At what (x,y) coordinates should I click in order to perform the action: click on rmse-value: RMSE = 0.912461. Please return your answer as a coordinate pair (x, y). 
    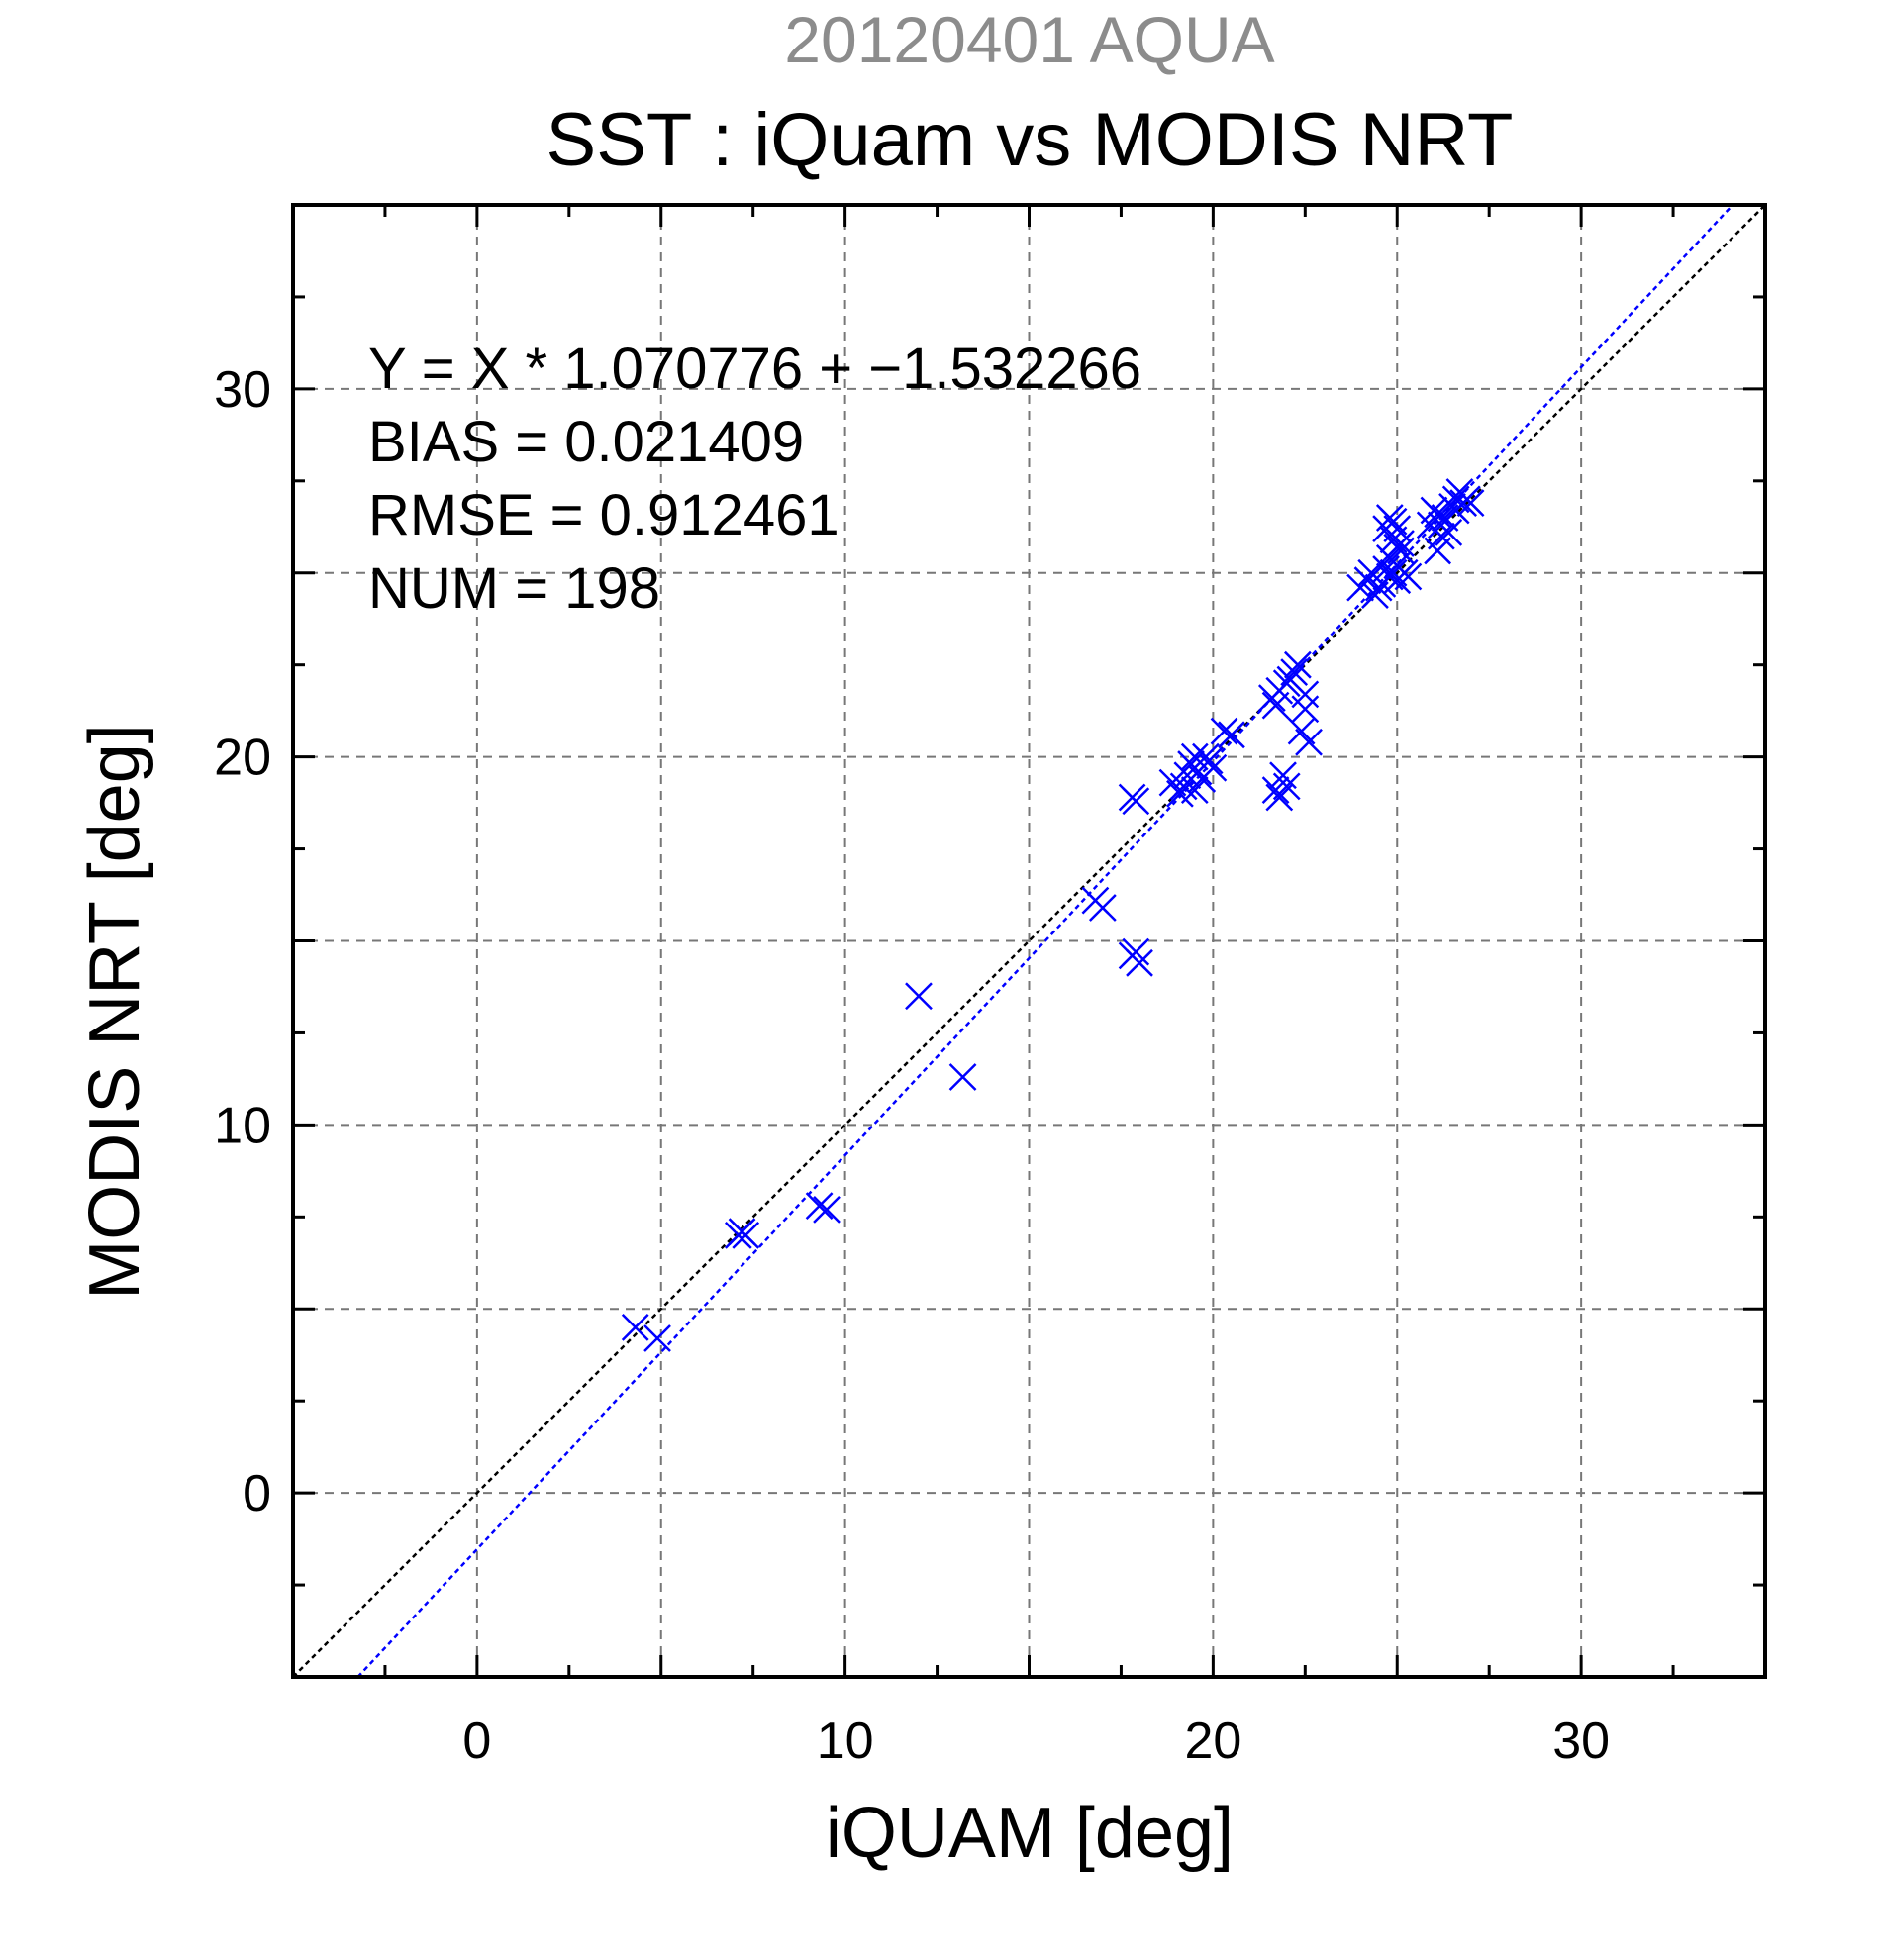
    Looking at the image, I should click on (604, 515).